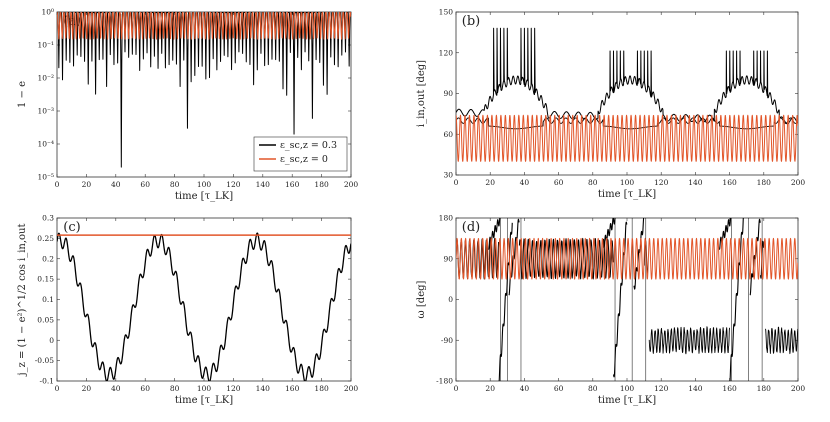 The height and width of the screenshot is (422, 830). What do you see at coordinates (448, 175) in the screenshot?
I see `y-tick-label: 30` at bounding box center [448, 175].